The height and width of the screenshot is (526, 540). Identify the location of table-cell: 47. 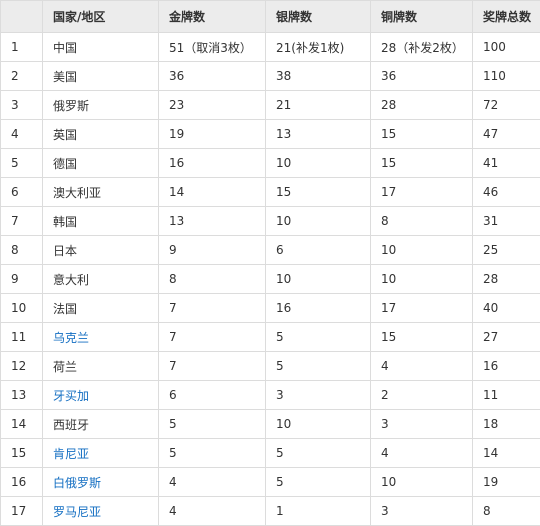
(506, 134).